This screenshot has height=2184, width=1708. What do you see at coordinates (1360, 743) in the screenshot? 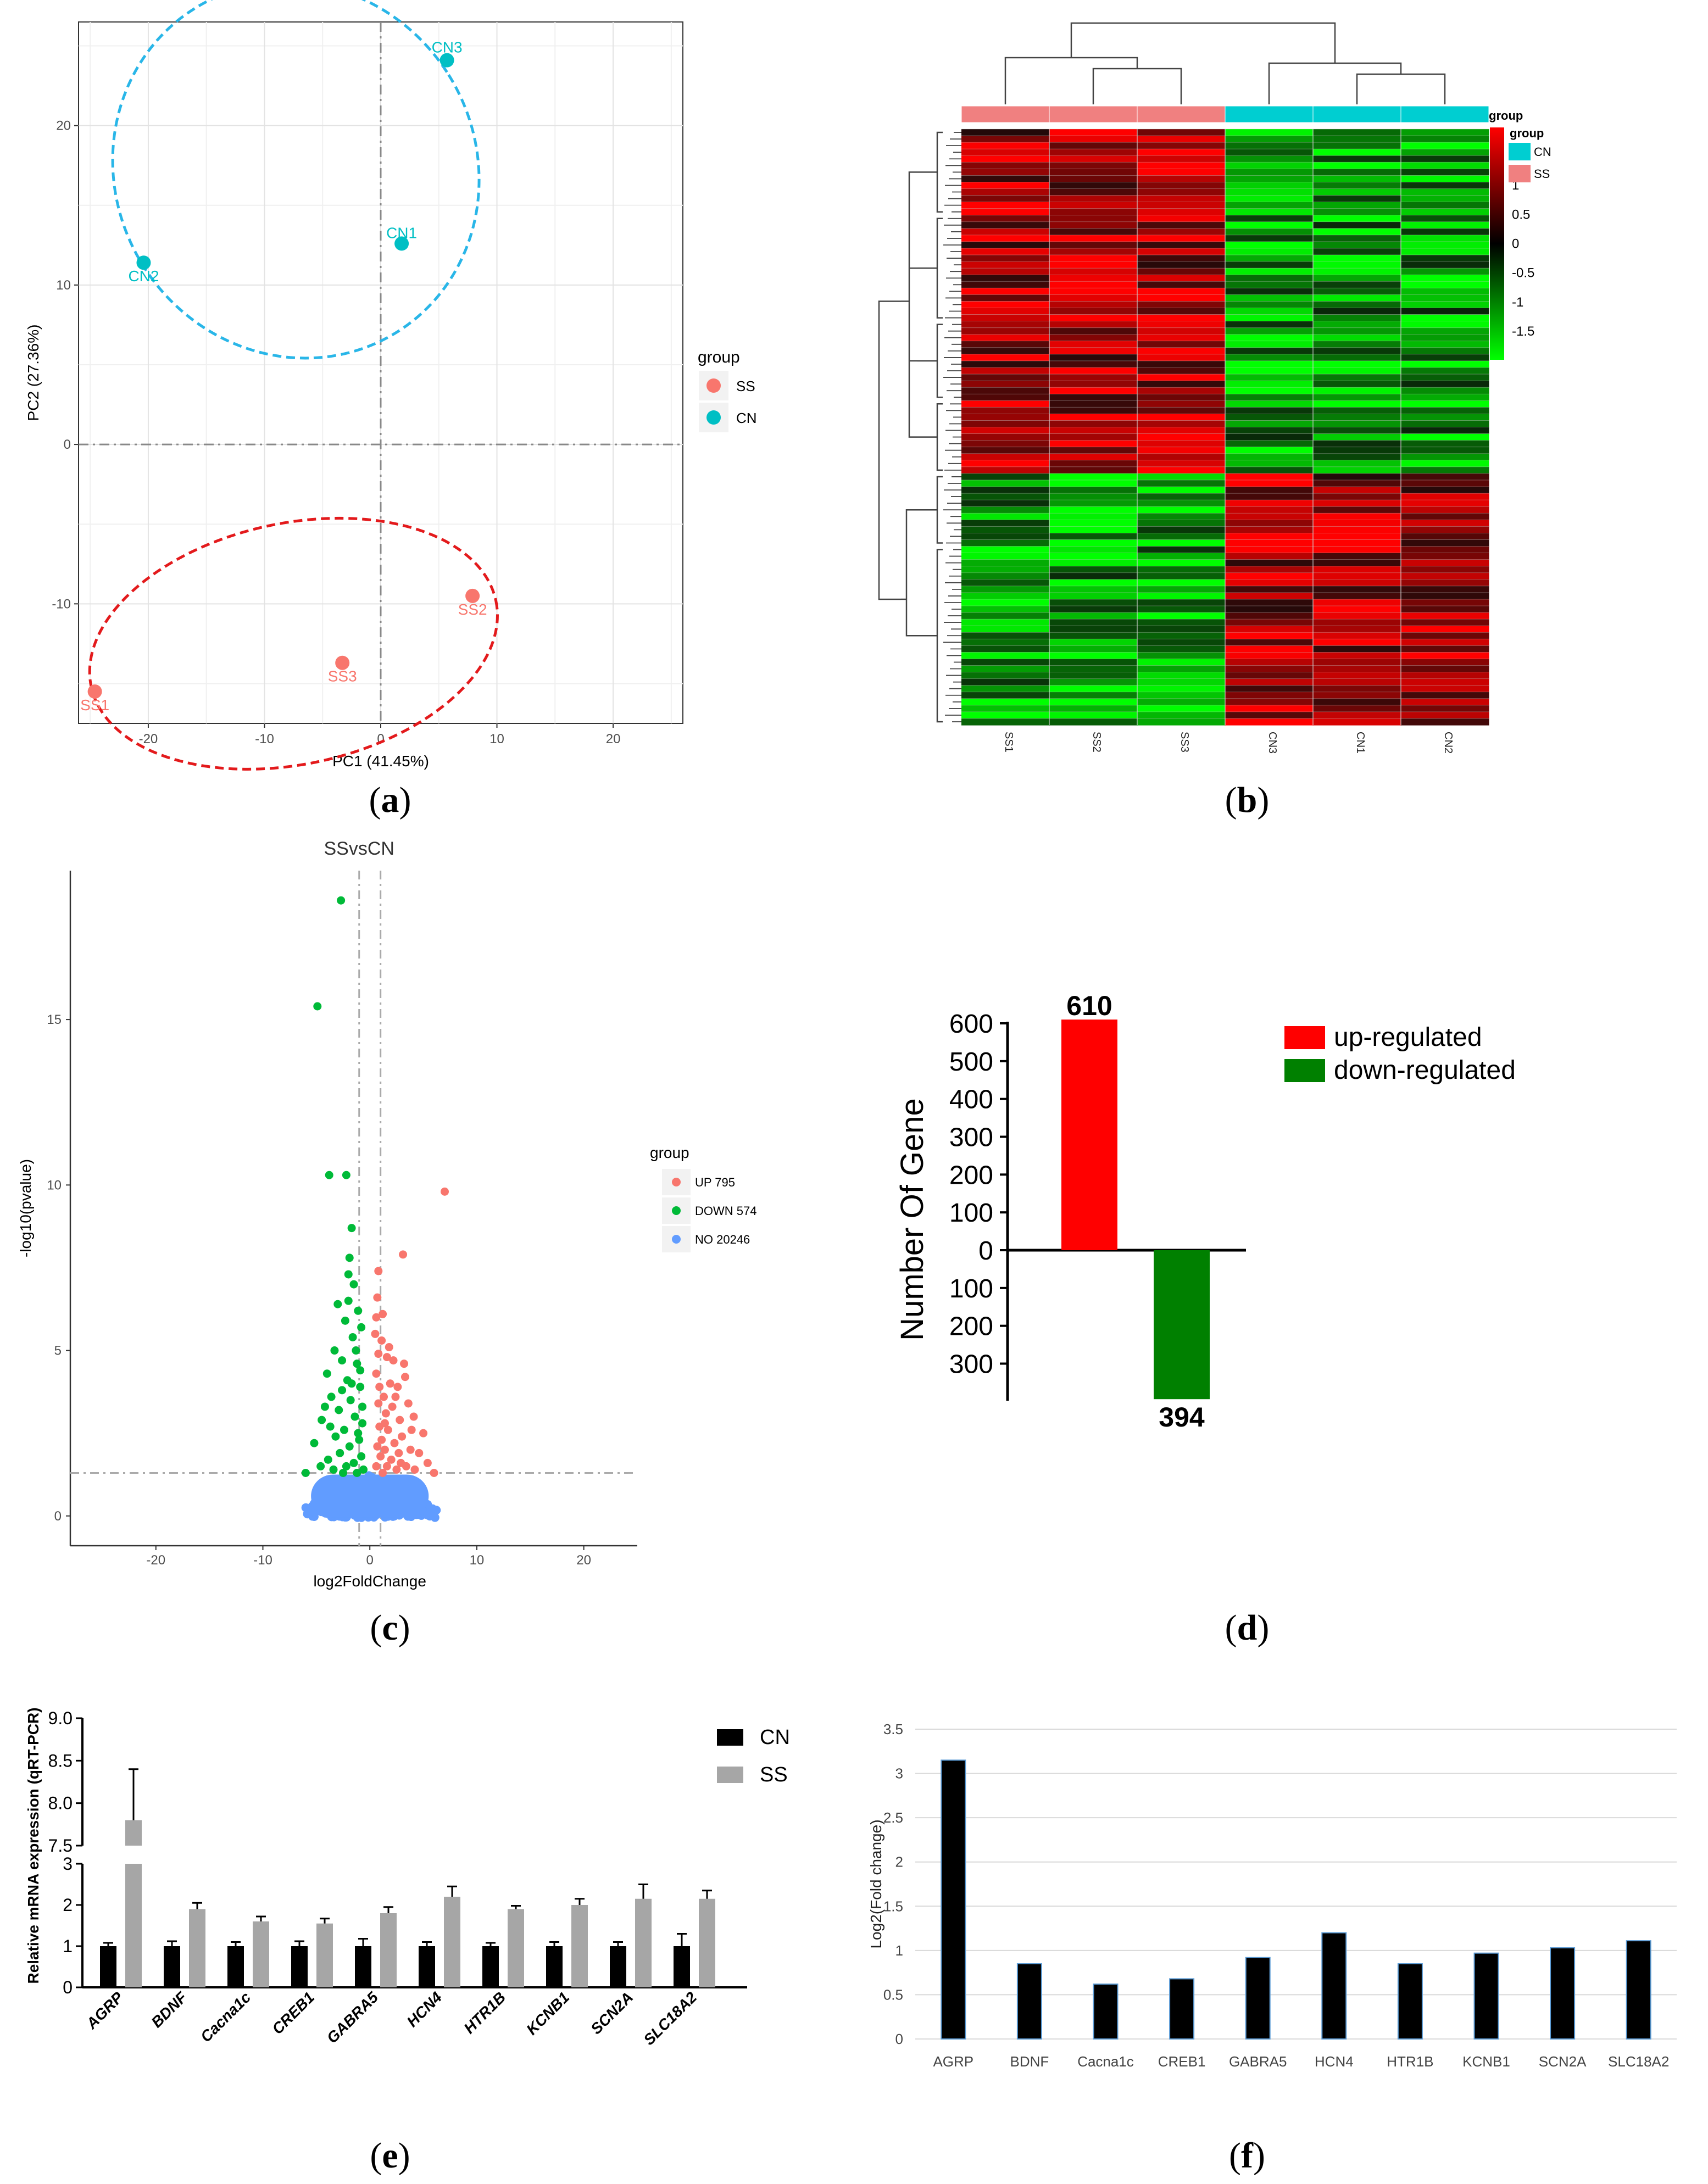
I see `column-label-cn1: CN1` at bounding box center [1360, 743].